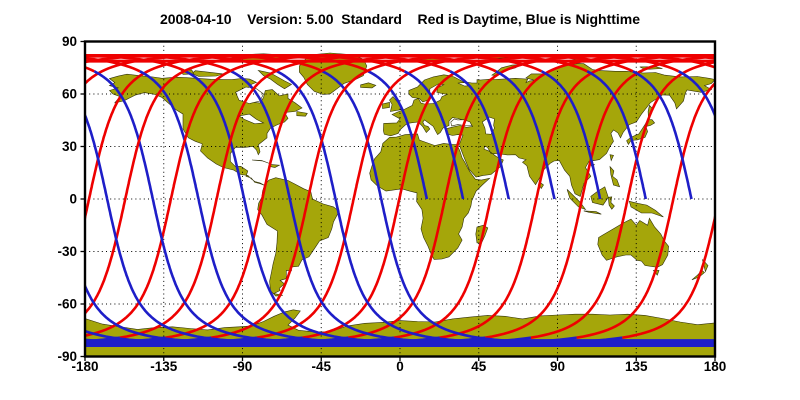 The width and height of the screenshot is (800, 400). What do you see at coordinates (67, 356) in the screenshot?
I see `y-tick-label: -90` at bounding box center [67, 356].